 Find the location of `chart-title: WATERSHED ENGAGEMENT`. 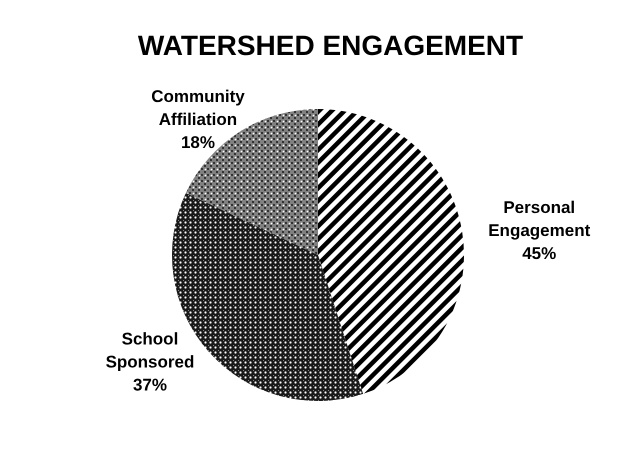

chart-title: WATERSHED ENGAGEMENT is located at coordinates (331, 45).